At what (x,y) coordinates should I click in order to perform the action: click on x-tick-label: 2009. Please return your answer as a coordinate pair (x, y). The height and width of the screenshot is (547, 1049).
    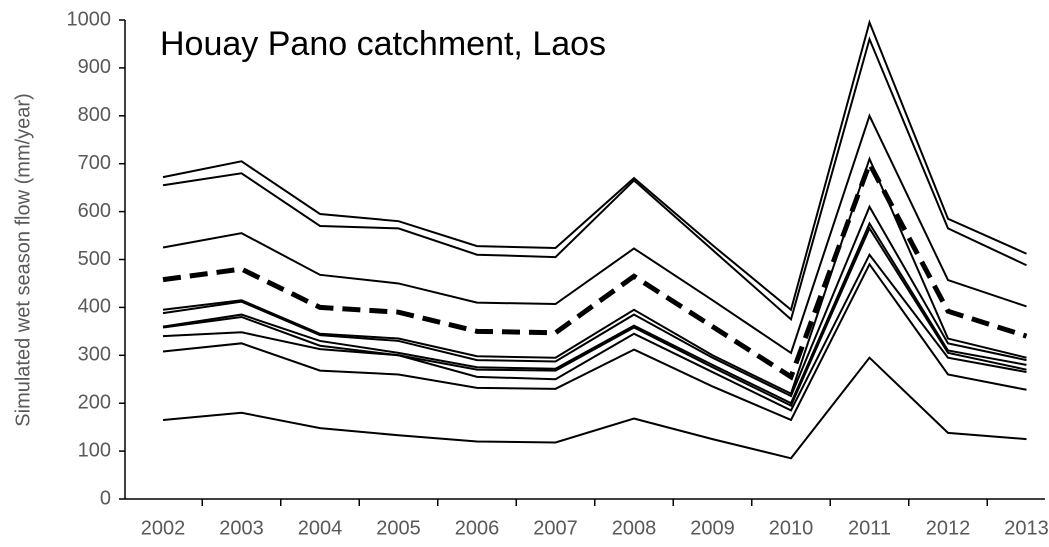
    Looking at the image, I should click on (712, 528).